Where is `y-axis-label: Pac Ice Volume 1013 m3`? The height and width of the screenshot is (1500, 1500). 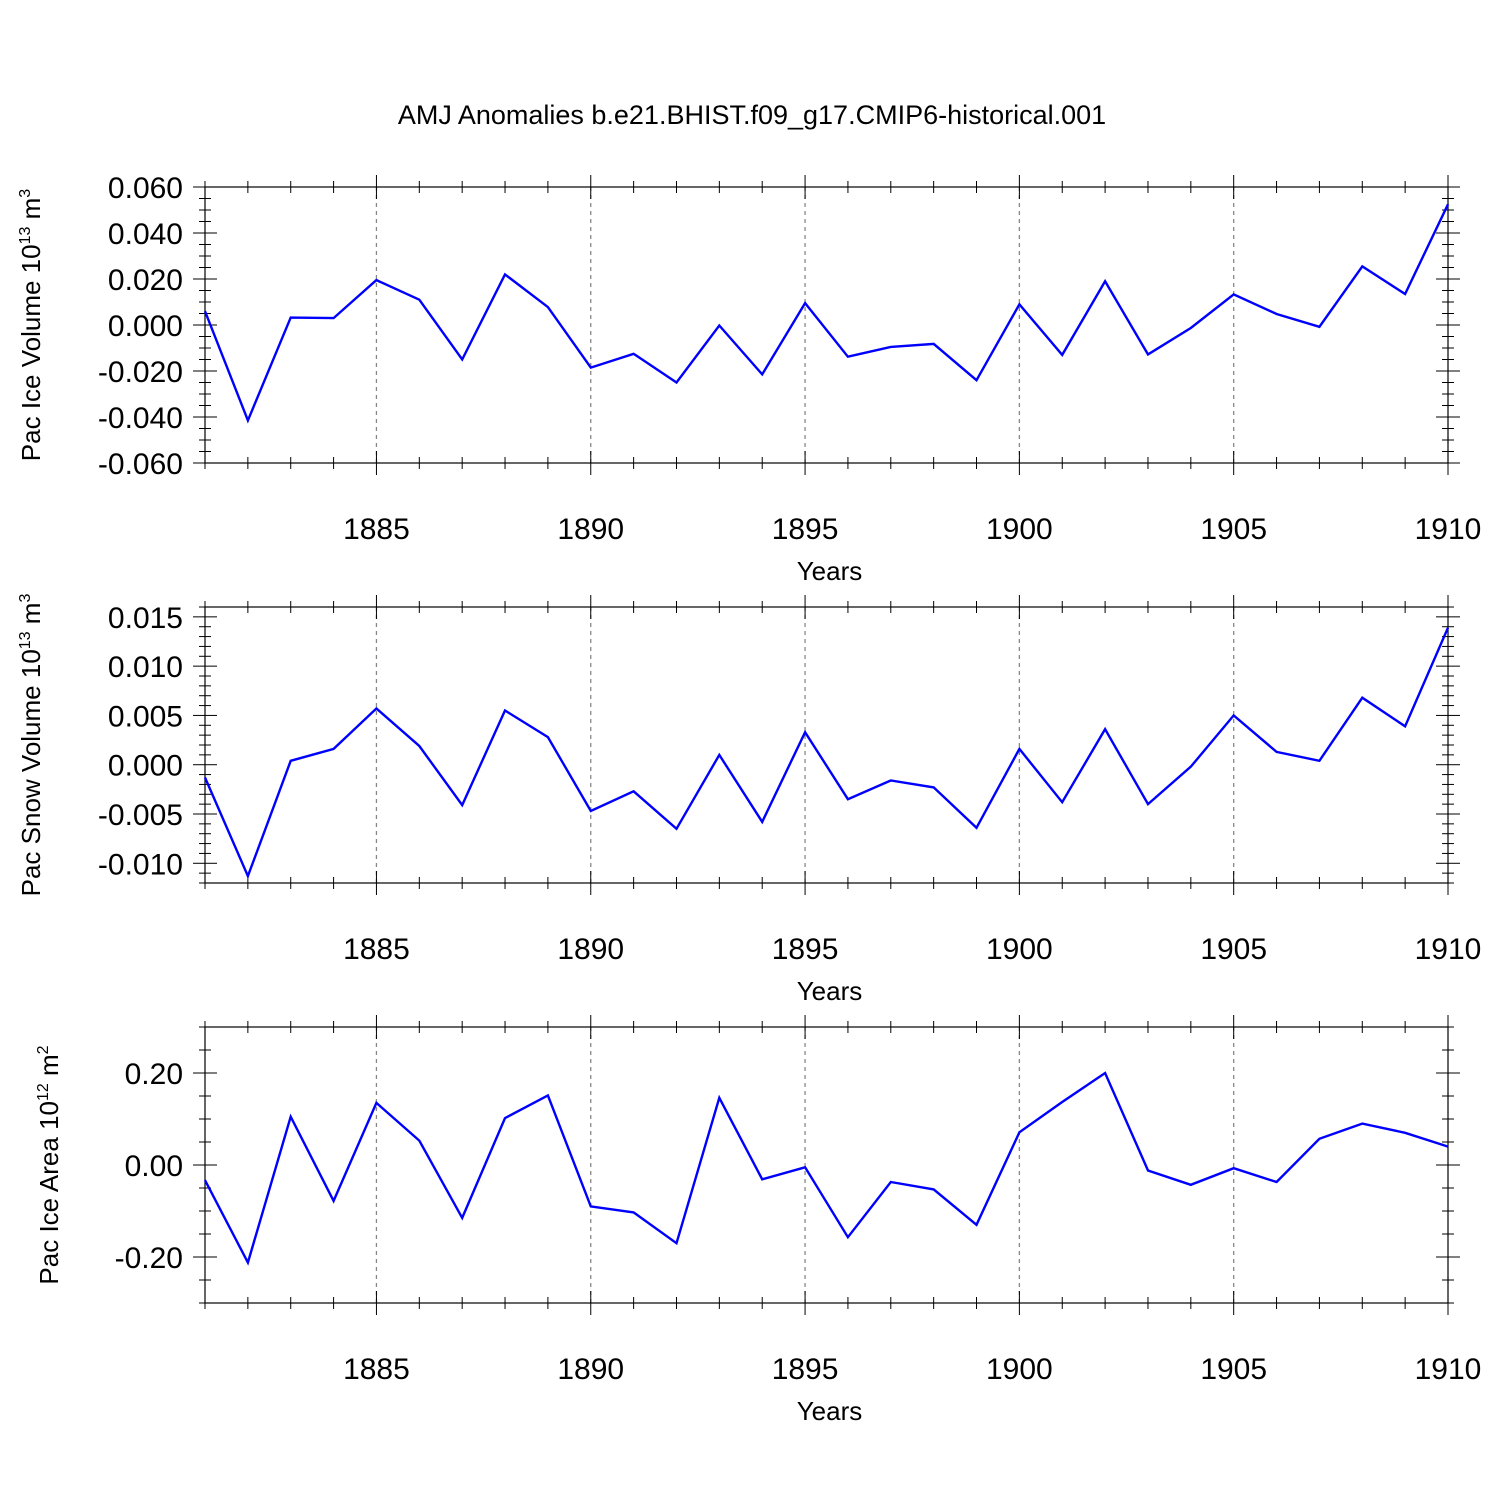 y-axis-label: Pac Ice Volume 1013 m3 is located at coordinates (31, 325).